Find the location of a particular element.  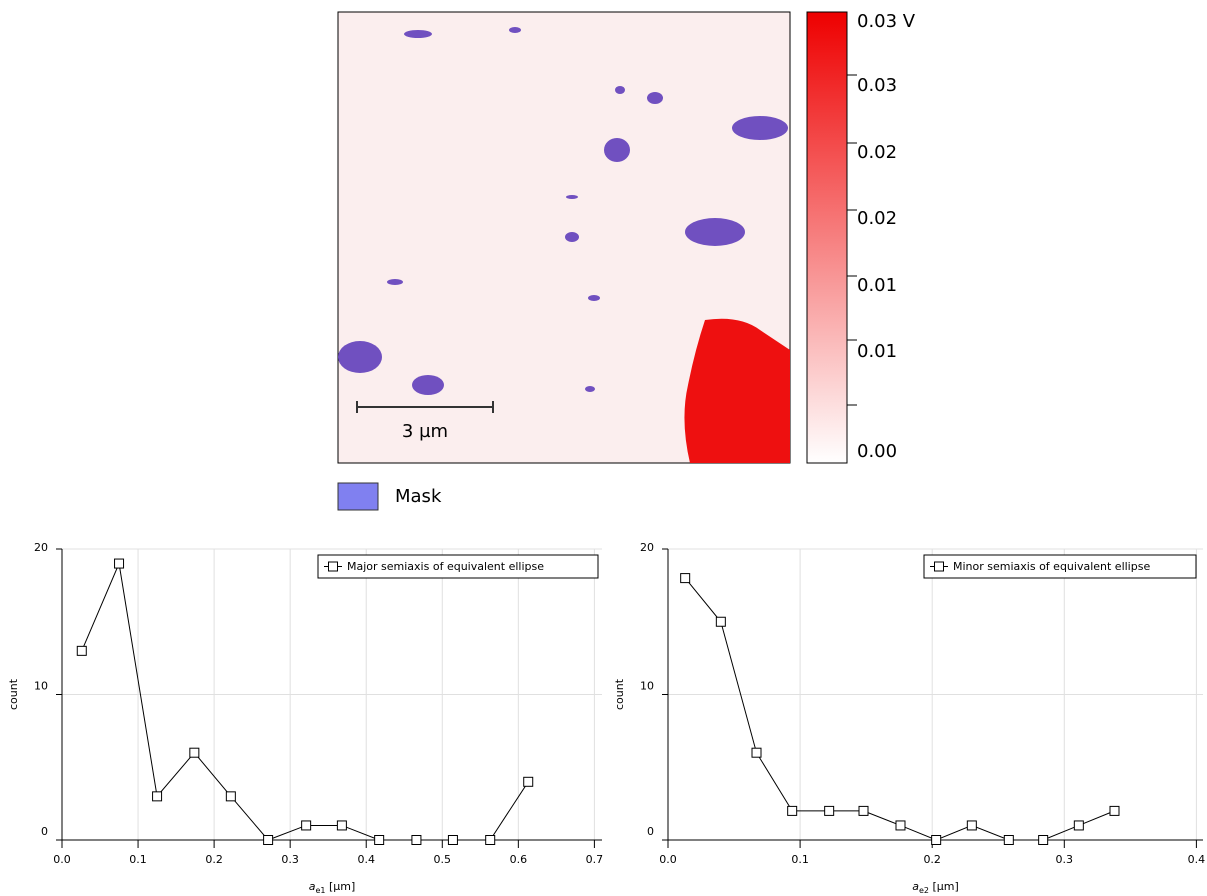

colorbar-label: 0.03 V is located at coordinates (886, 21).